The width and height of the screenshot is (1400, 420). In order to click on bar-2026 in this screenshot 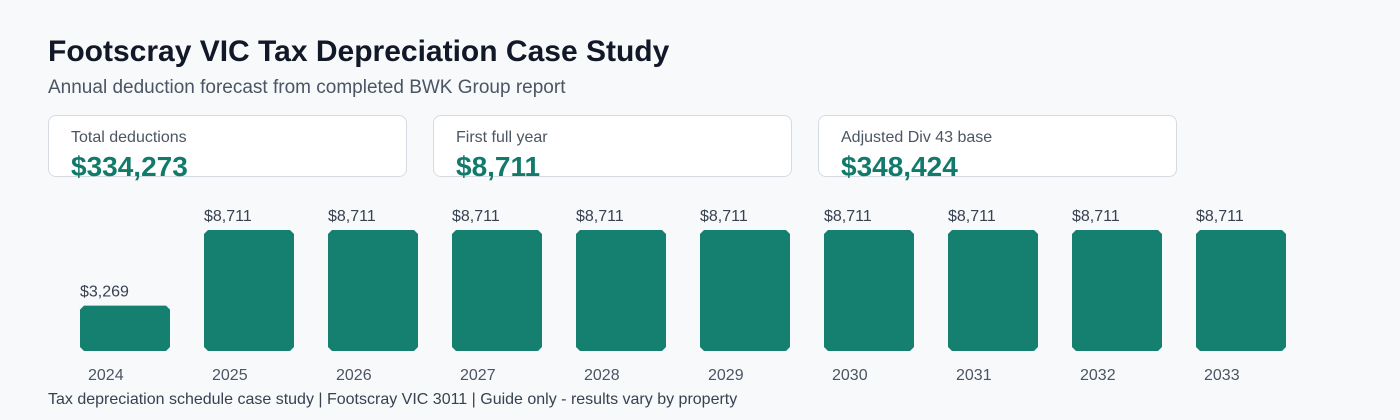, I will do `click(373, 290)`.